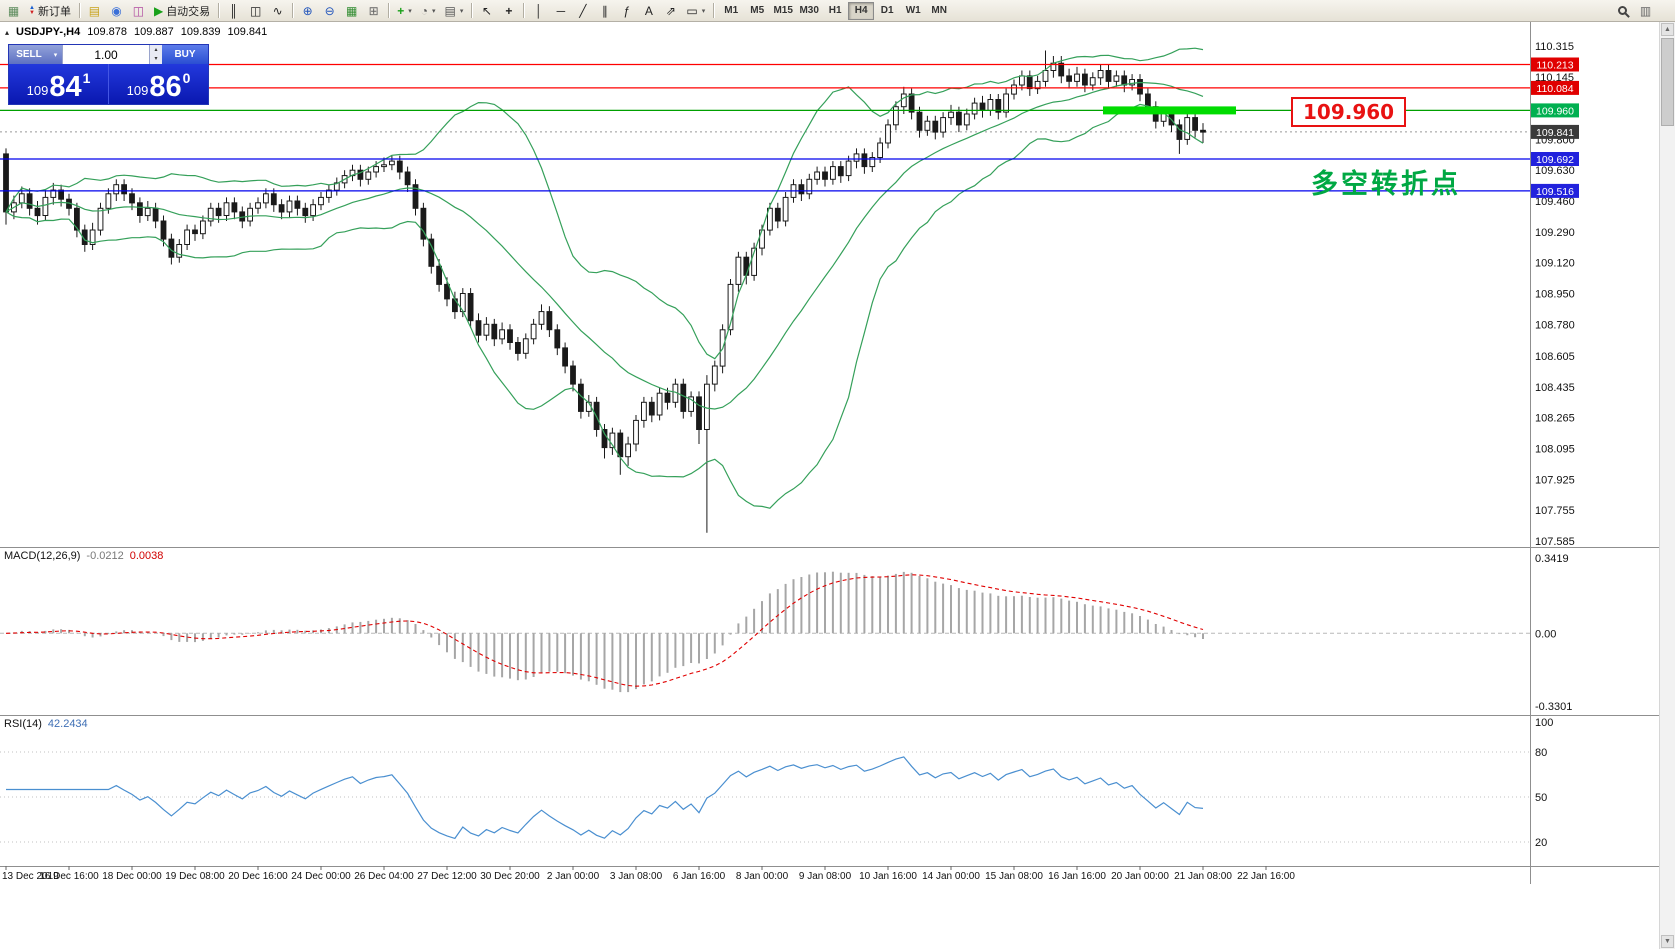  What do you see at coordinates (765, 797) in the screenshot?
I see `rsi-levels` at bounding box center [765, 797].